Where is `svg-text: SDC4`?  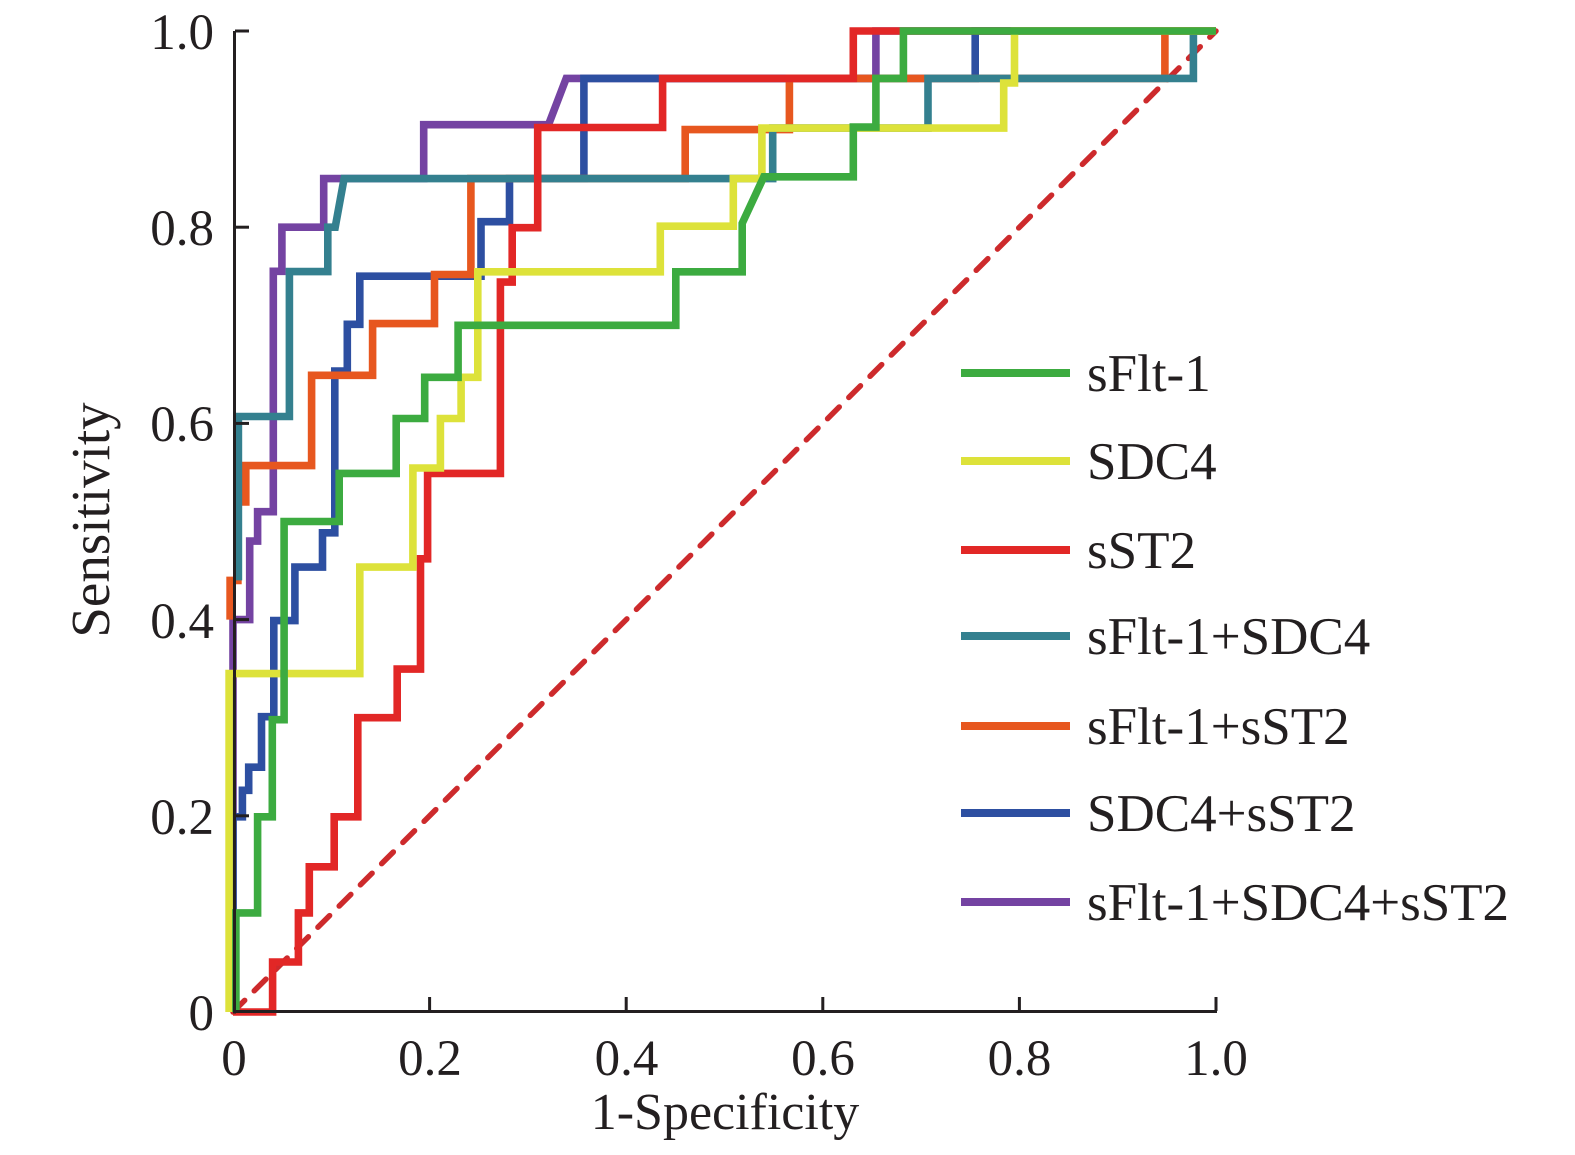
svg-text: SDC4 is located at coordinates (1152, 462).